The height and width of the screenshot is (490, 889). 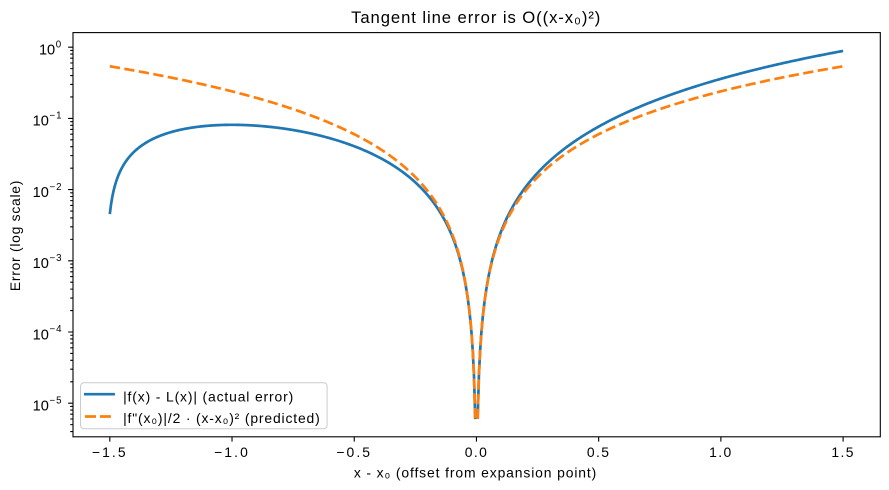 What do you see at coordinates (232, 452) in the screenshot?
I see `svg-text: −1.0` at bounding box center [232, 452].